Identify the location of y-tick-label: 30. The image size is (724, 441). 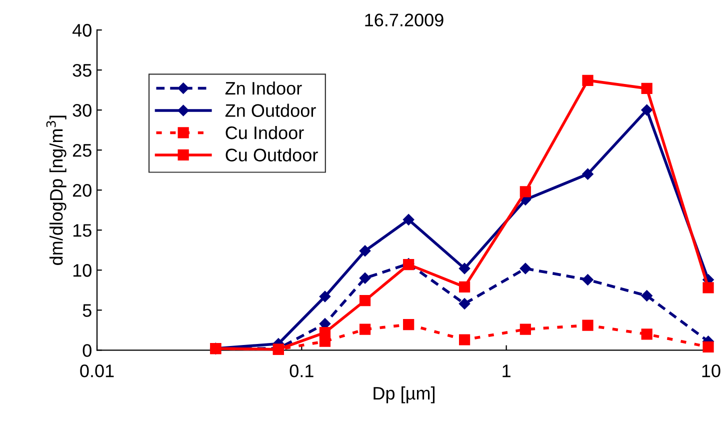
(82, 110).